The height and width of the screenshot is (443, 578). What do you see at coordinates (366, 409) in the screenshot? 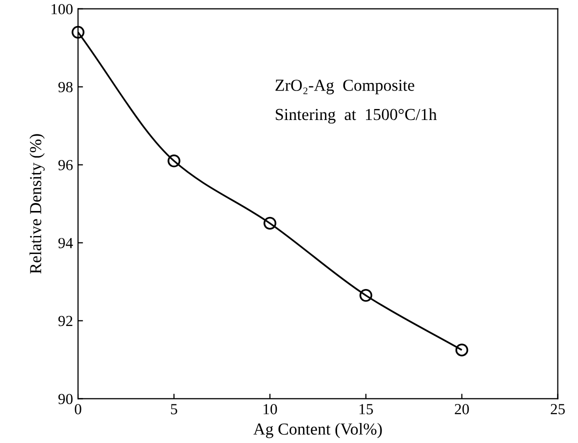
I see `x-tick-label: 15` at bounding box center [366, 409].